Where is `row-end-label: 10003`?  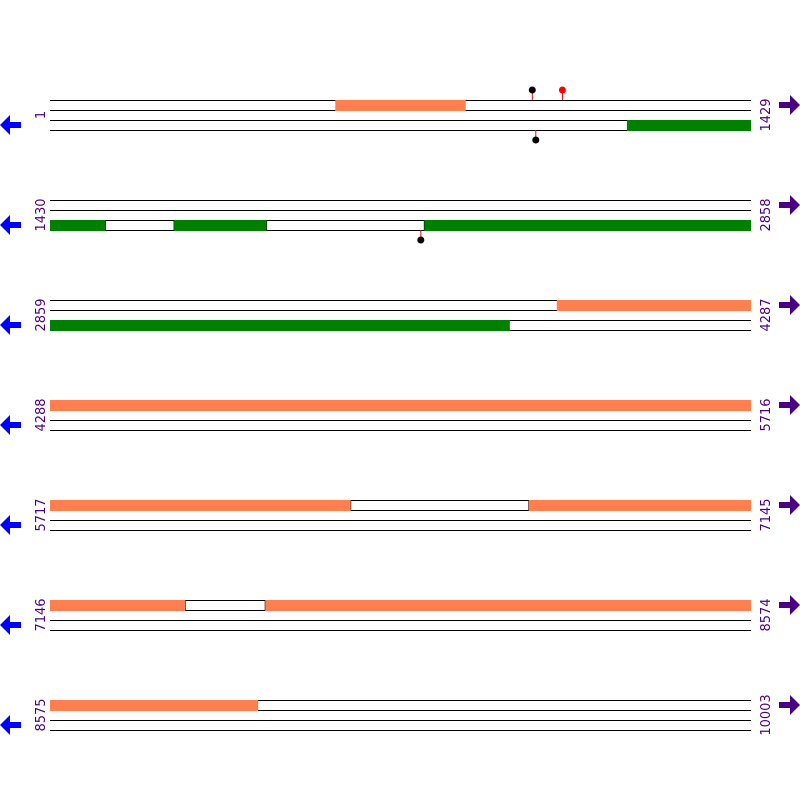 row-end-label: 10003 is located at coordinates (766, 714).